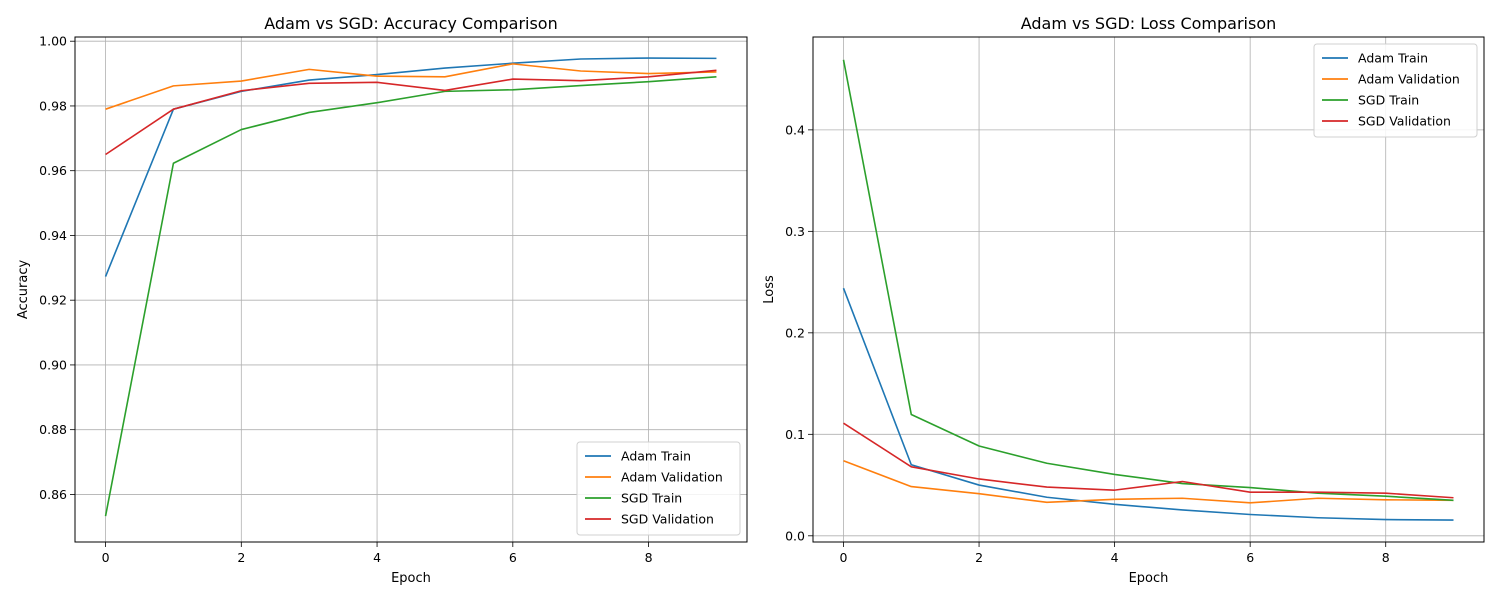 The height and width of the screenshot is (600, 1500). Describe the element at coordinates (667, 519) in the screenshot. I see `accuracy-legend-label-sgd-validation: SGD Validation` at that location.